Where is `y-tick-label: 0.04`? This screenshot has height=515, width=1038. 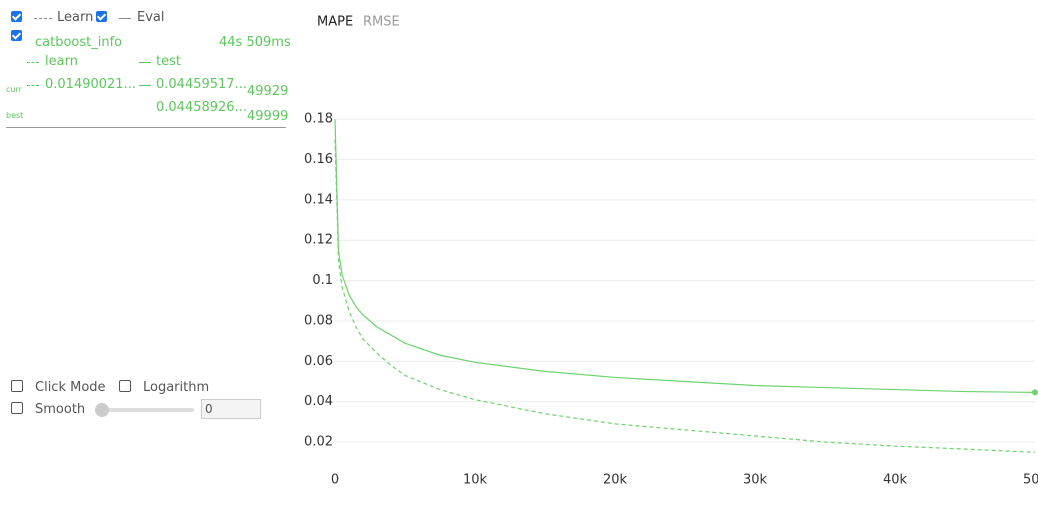
y-tick-label: 0.04 is located at coordinates (318, 401).